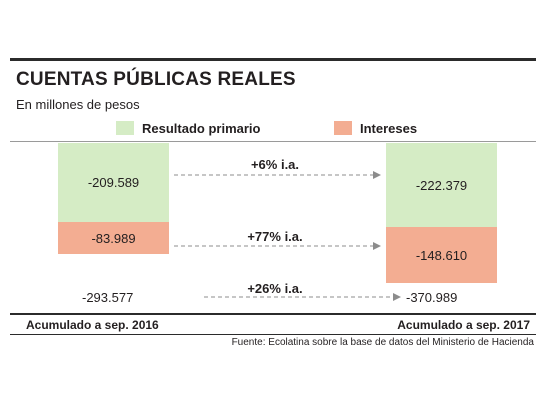 The height and width of the screenshot is (405, 540). I want to click on bar-2017-primary-label: -222.379, so click(441, 185).